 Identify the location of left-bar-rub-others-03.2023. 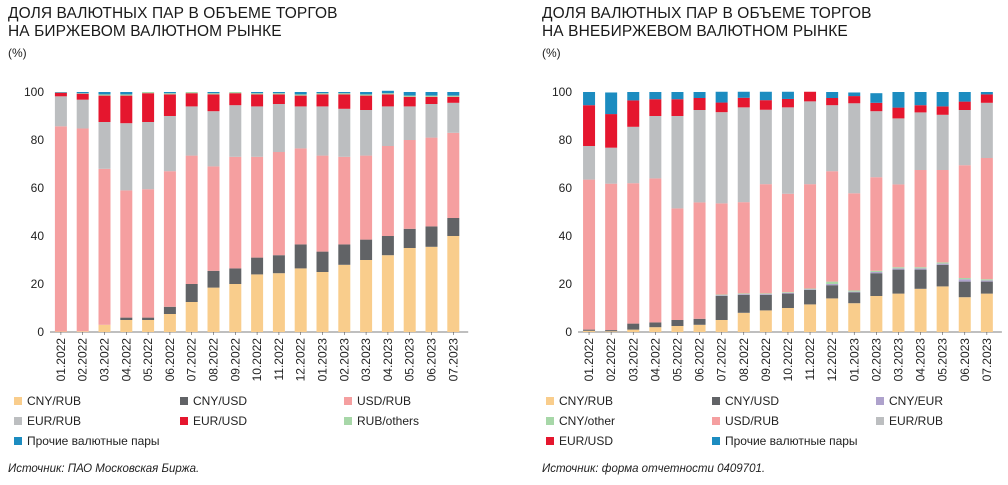
(366, 95).